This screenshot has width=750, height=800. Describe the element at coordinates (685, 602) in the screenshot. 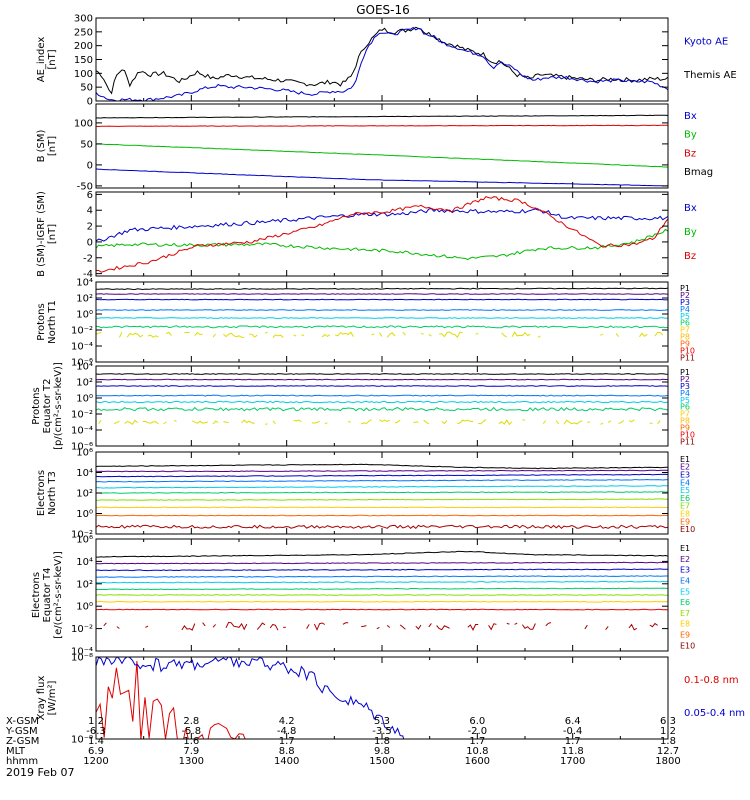

I see `legend-e6: E6` at that location.